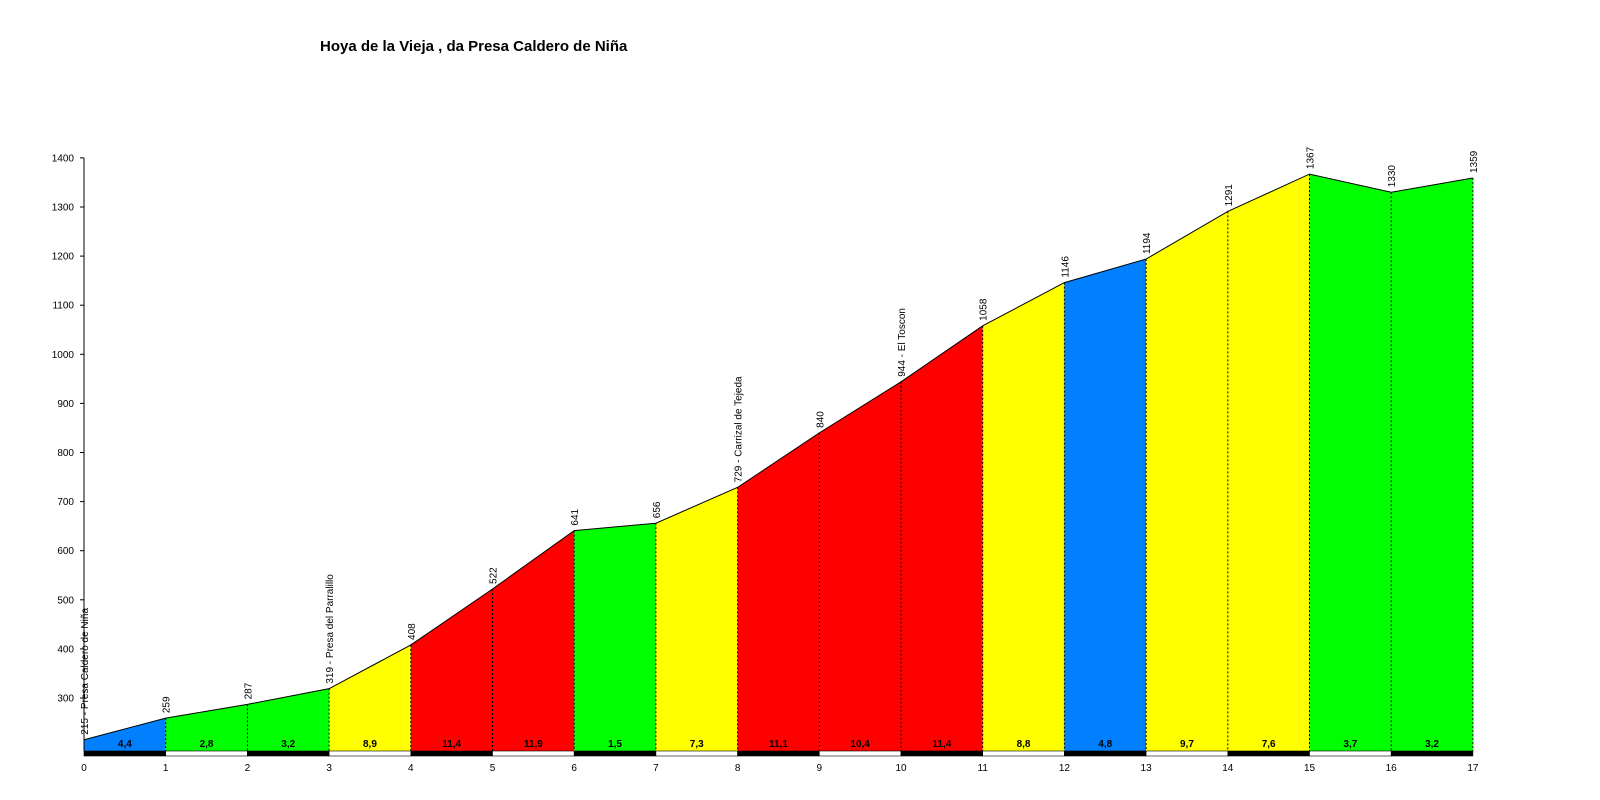 The image size is (1600, 800). Describe the element at coordinates (1024, 744) in the screenshot. I see `grade-label: 8,8` at that location.